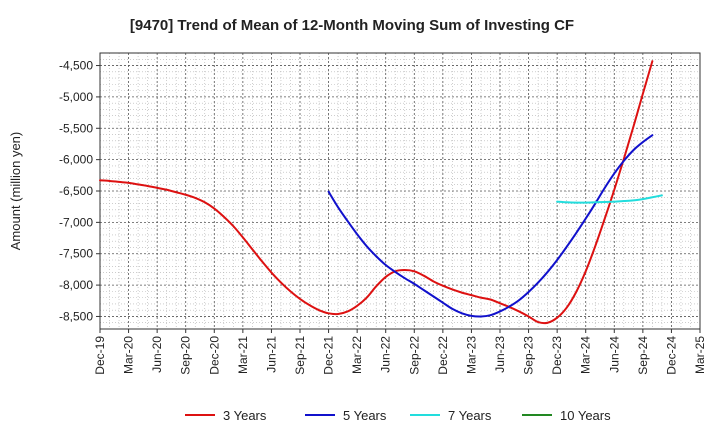  I want to click on x-tick-label: Jun-24, so click(614, 354).